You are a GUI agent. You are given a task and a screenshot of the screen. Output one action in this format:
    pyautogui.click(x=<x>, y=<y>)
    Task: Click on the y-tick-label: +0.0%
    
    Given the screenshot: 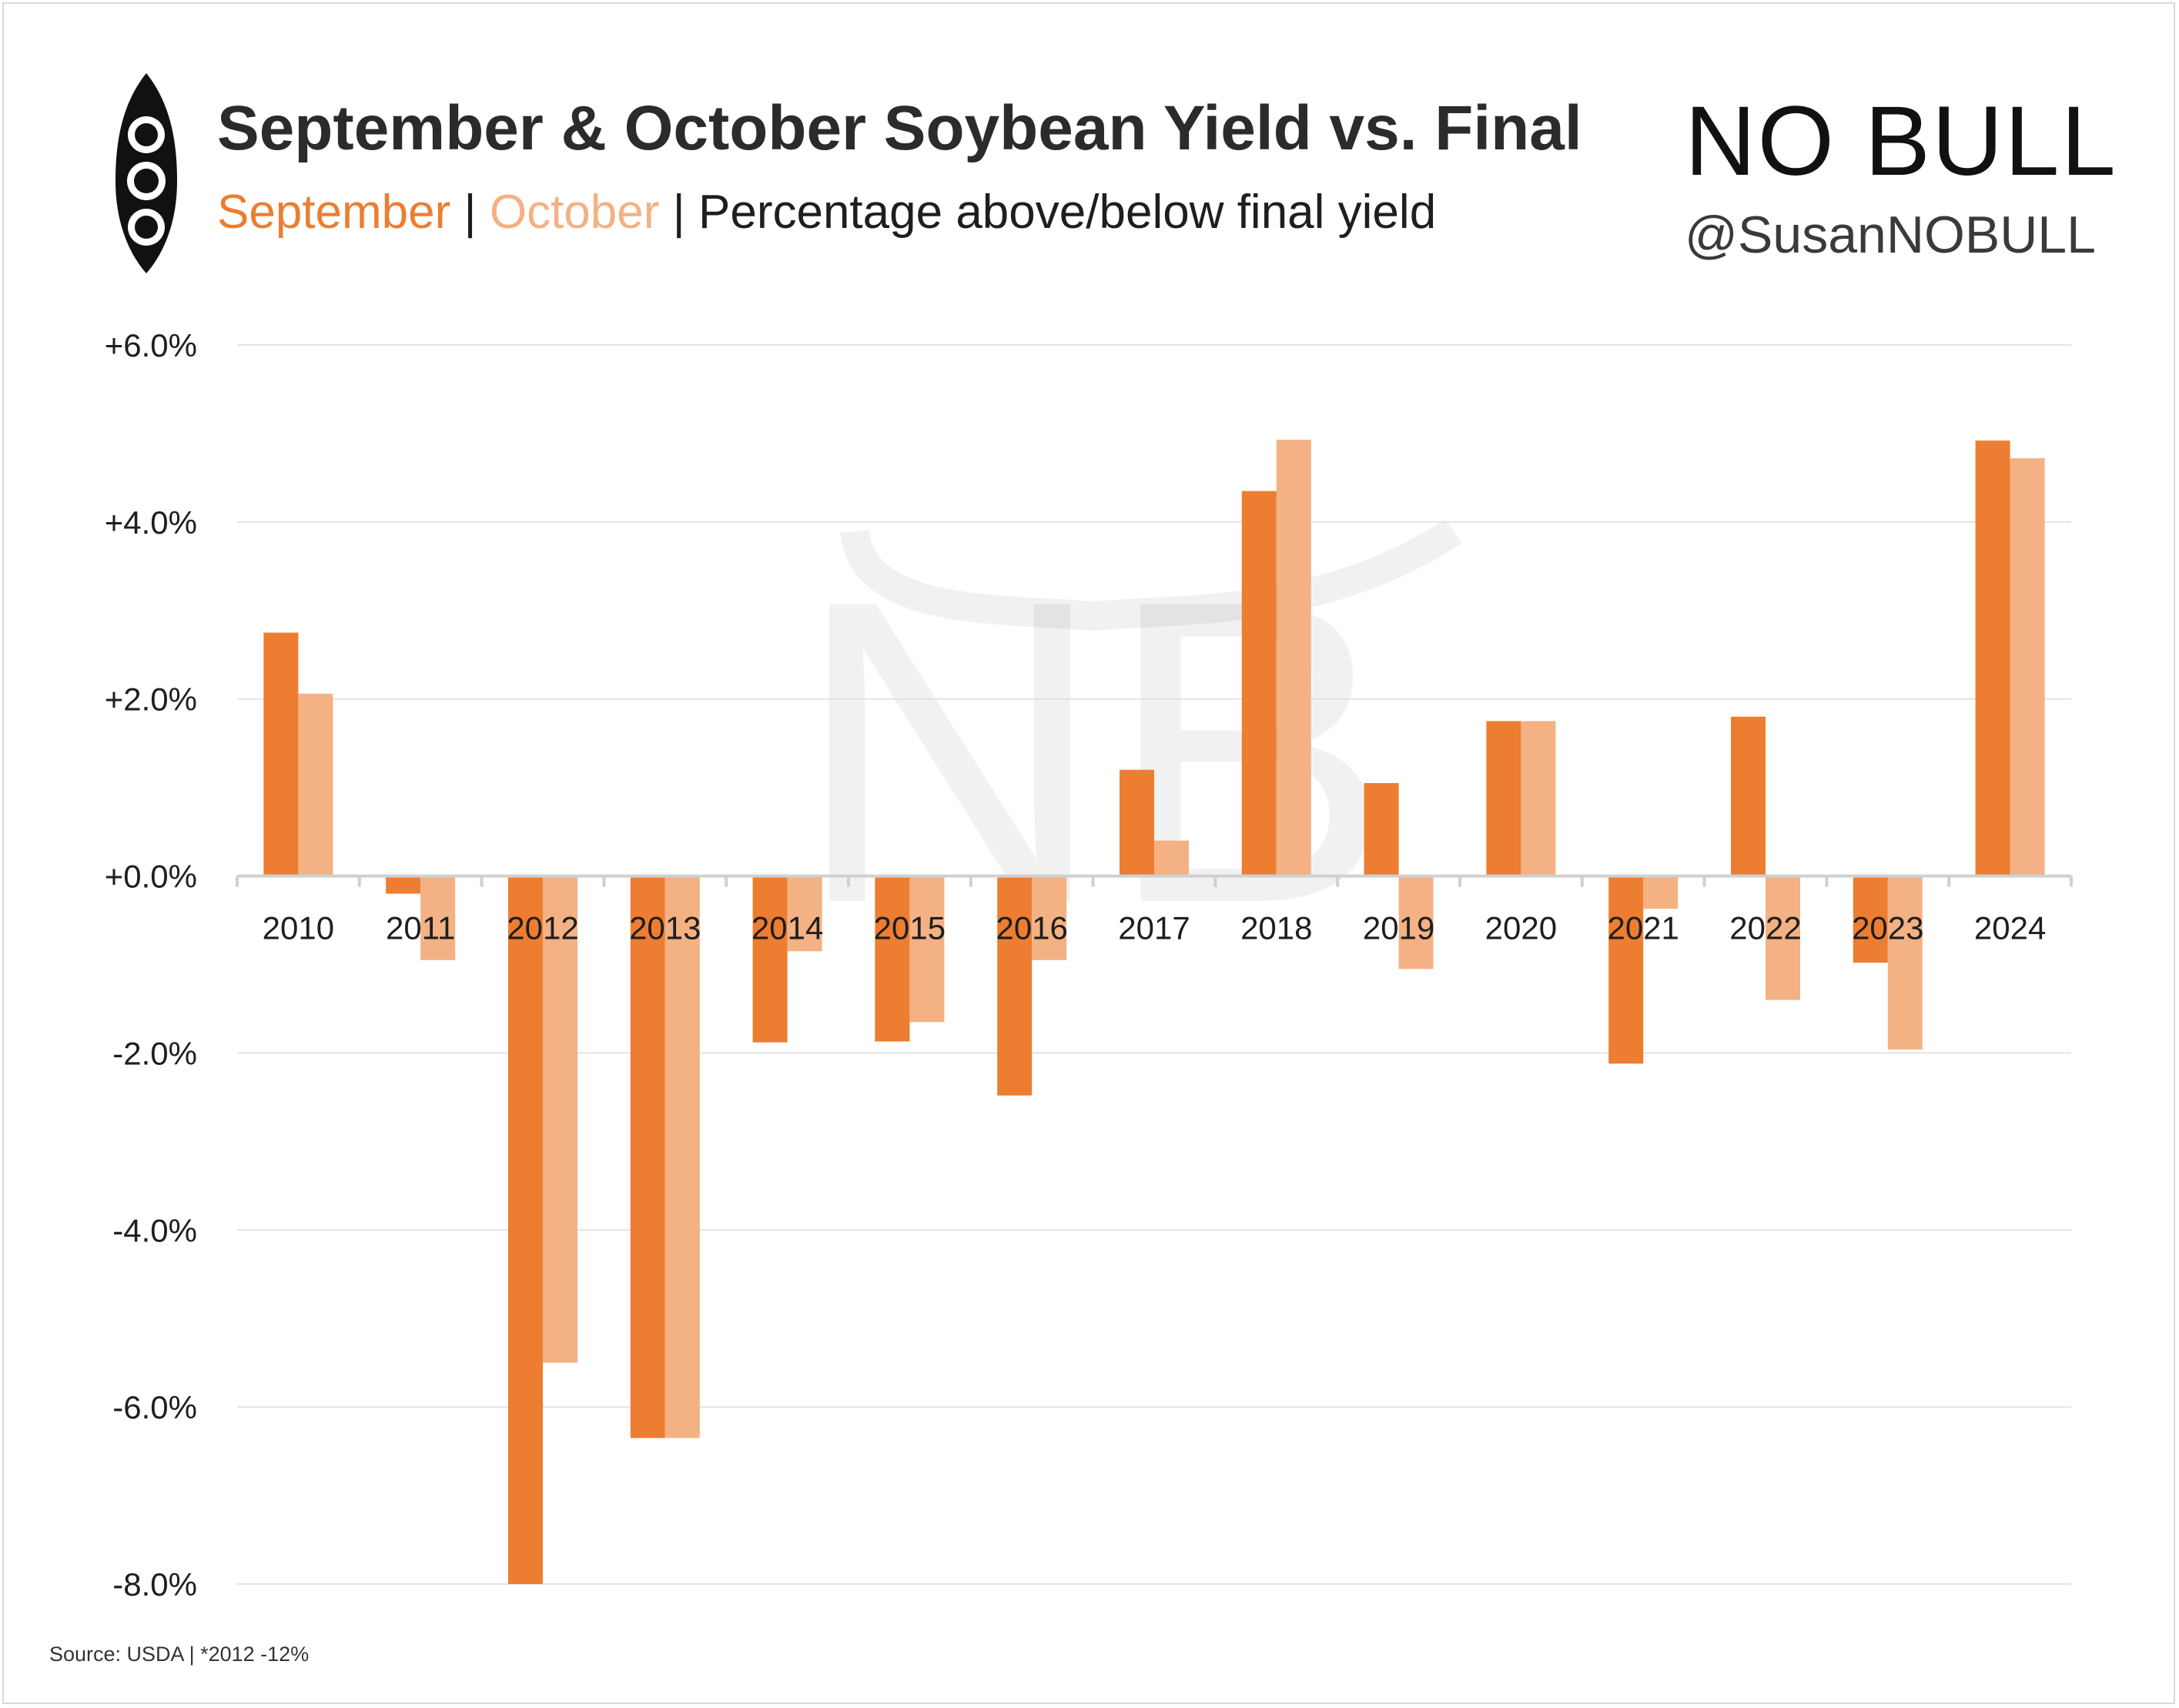 What is the action you would take?
    pyautogui.click(x=151, y=877)
    